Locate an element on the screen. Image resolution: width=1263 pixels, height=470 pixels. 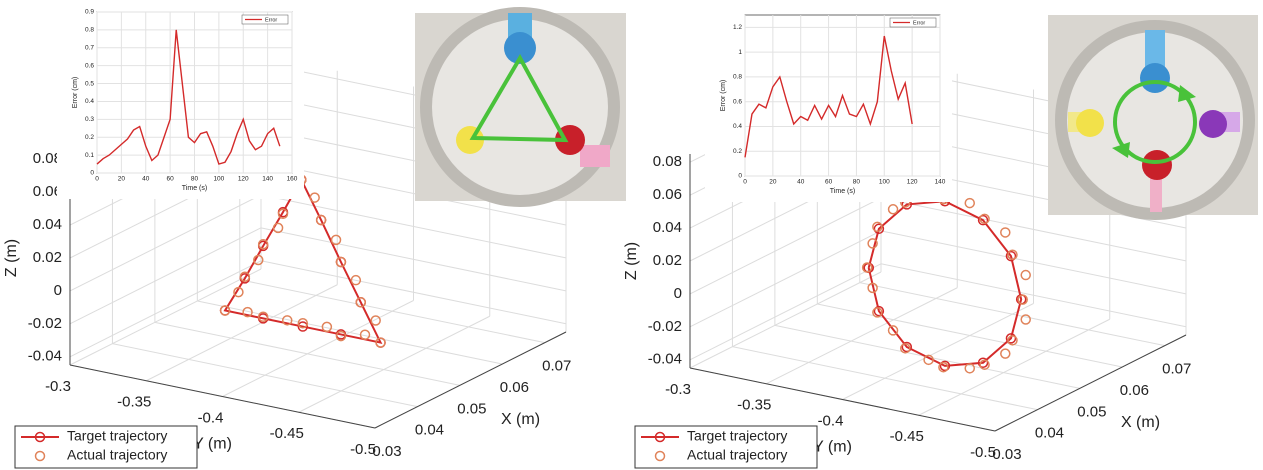
x-tick-label: 100 is located at coordinates (218, 179).